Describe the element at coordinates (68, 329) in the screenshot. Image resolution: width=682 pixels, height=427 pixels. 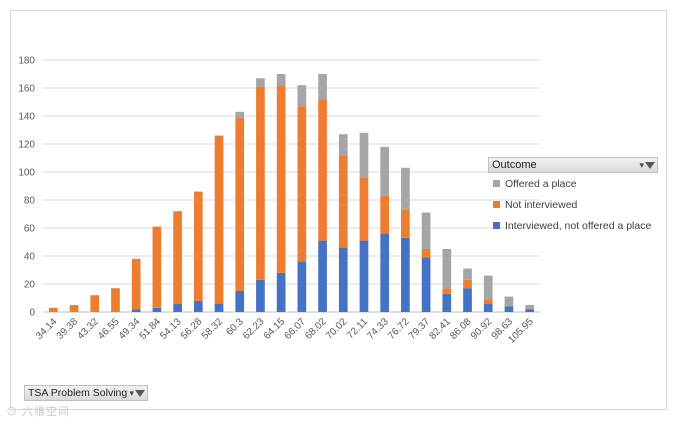
I see `x-tick-label: 39.38` at that location.